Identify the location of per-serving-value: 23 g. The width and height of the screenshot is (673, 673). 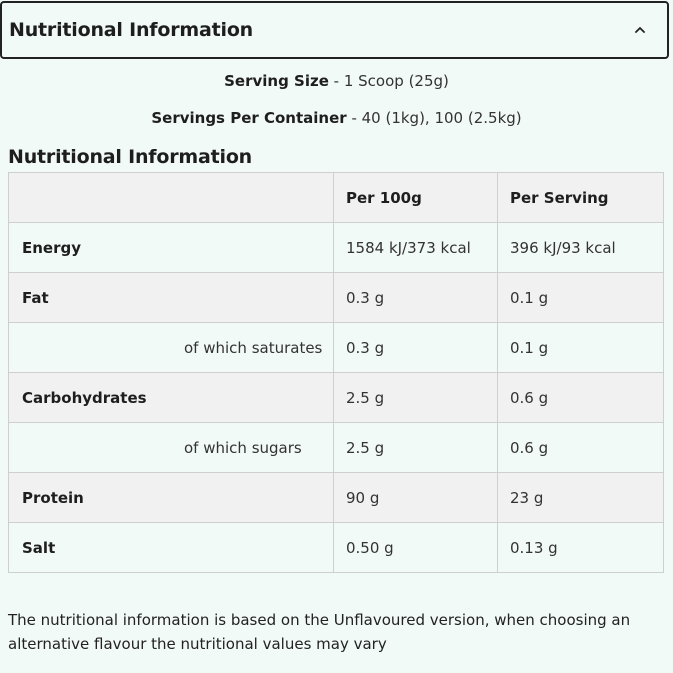
(580, 497).